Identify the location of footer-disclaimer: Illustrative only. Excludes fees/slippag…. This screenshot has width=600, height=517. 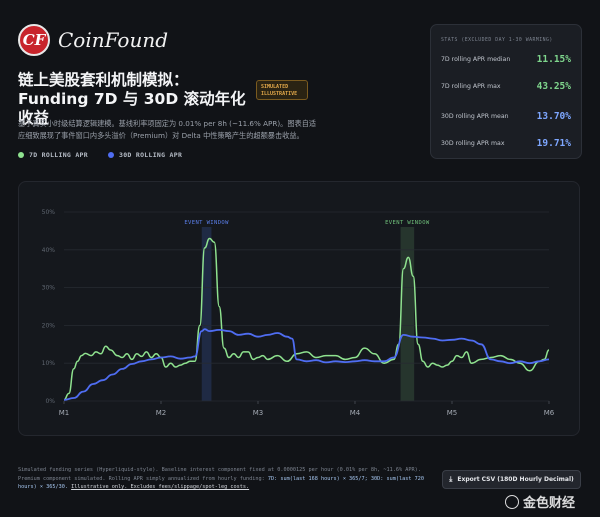
(160, 487).